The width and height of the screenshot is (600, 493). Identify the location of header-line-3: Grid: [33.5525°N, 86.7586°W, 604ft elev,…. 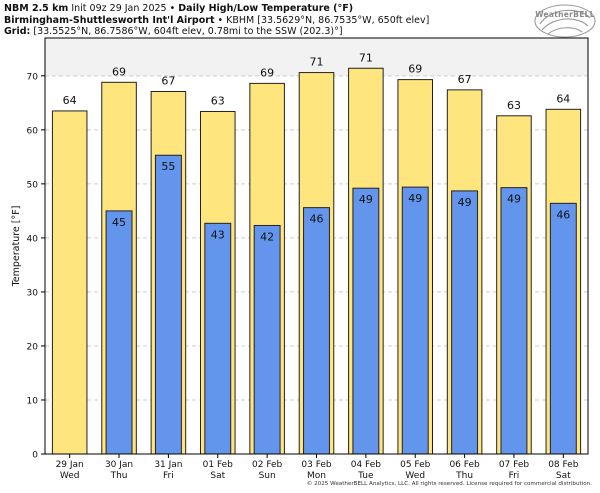
(264, 32).